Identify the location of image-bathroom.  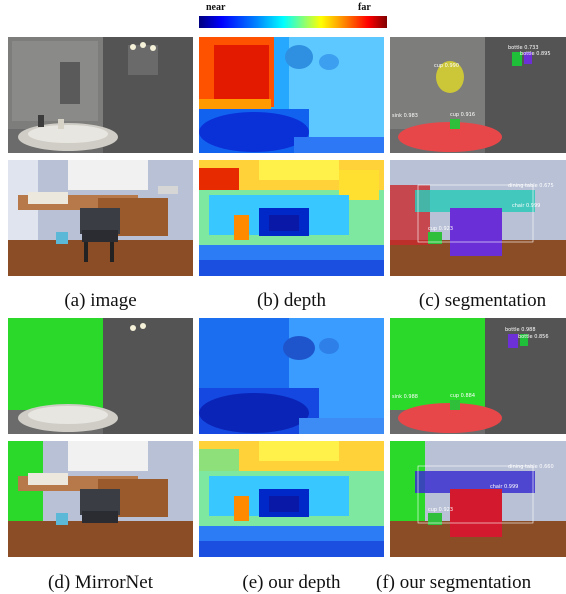
(100, 95).